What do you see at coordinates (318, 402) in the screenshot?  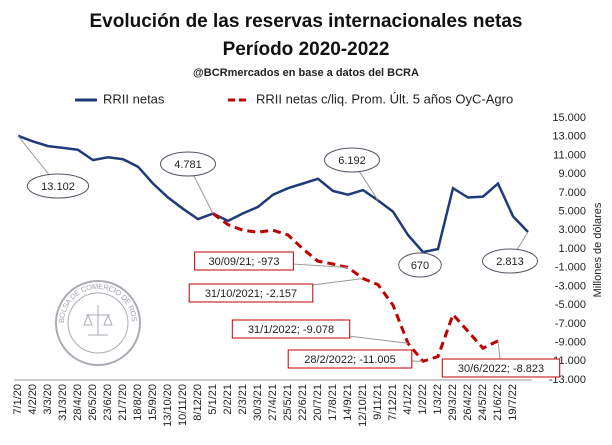 I see `x-tick-label: 20/7/21` at bounding box center [318, 402].